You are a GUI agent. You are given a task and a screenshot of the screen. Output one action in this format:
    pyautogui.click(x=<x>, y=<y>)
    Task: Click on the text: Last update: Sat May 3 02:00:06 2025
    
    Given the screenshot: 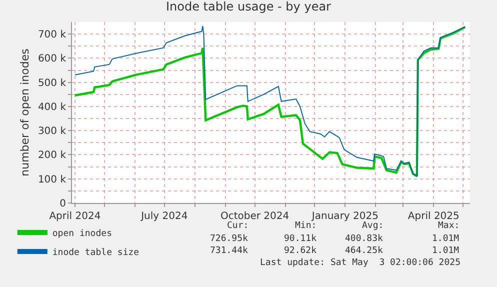 What is the action you would take?
    pyautogui.click(x=360, y=263)
    